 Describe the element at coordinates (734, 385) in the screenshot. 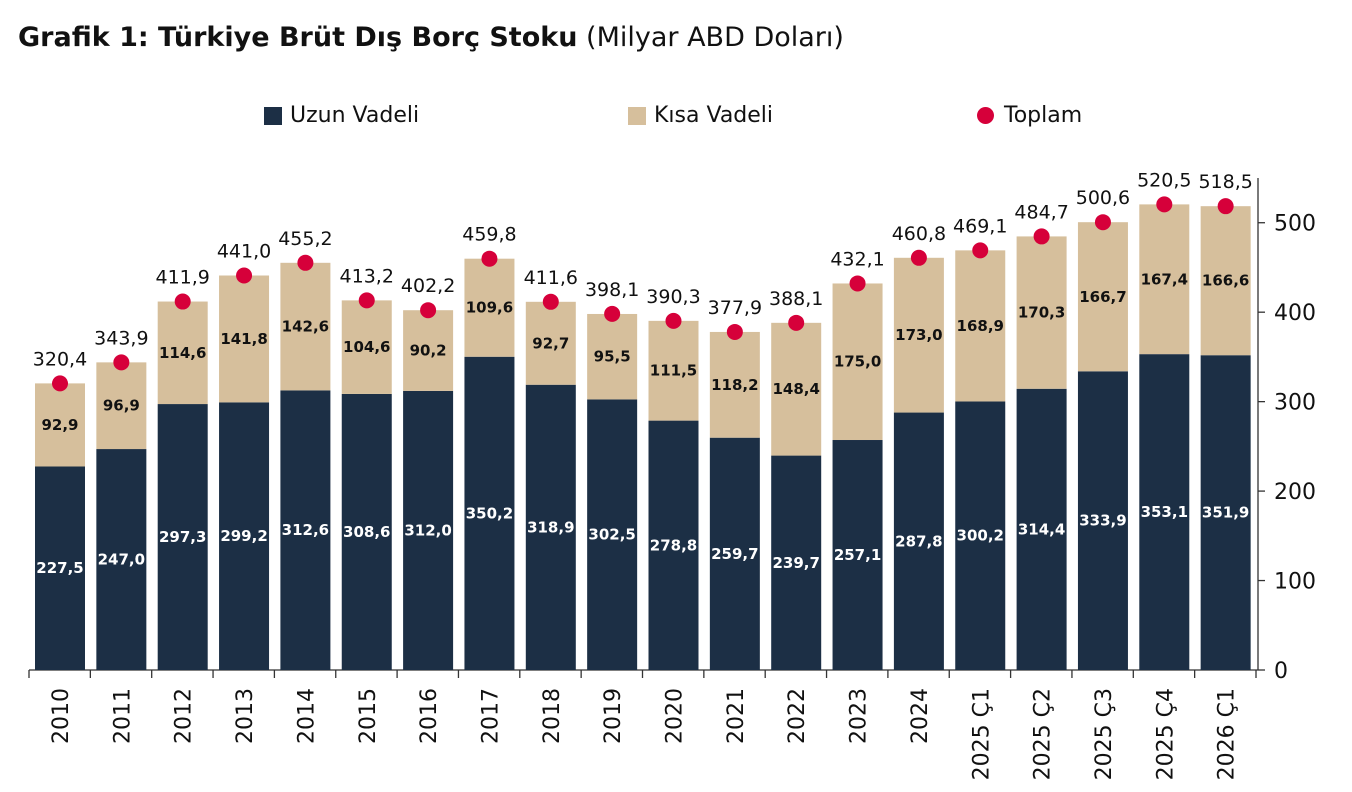

I see `data-label-short-term: 118,2` at that location.